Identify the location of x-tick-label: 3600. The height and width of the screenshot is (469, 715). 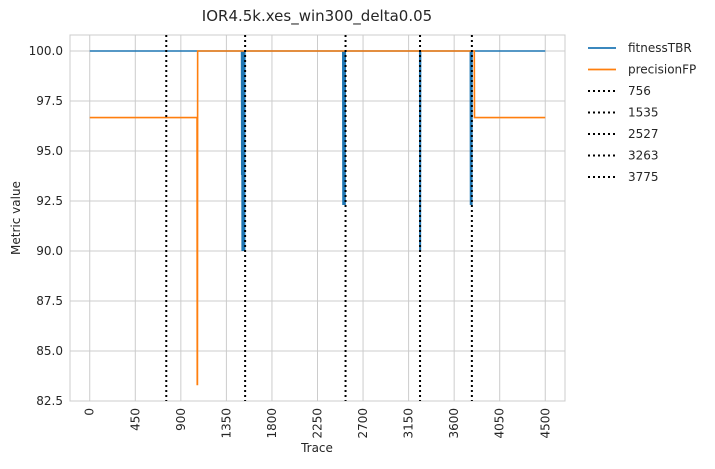
(454, 423).